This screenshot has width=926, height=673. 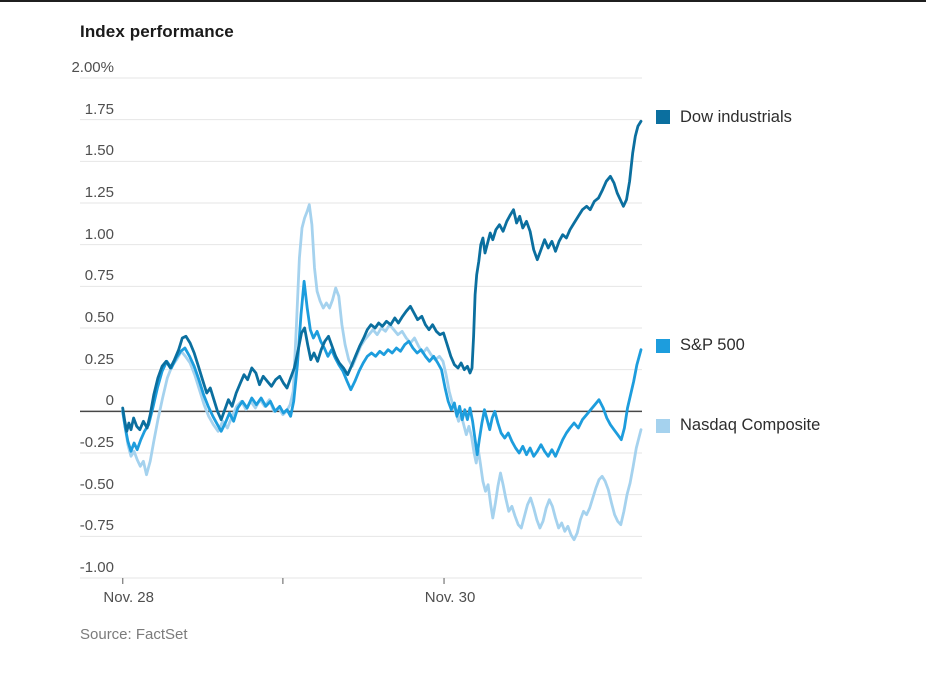 What do you see at coordinates (96, 484) in the screenshot?
I see `y-tick-label: -0.50` at bounding box center [96, 484].